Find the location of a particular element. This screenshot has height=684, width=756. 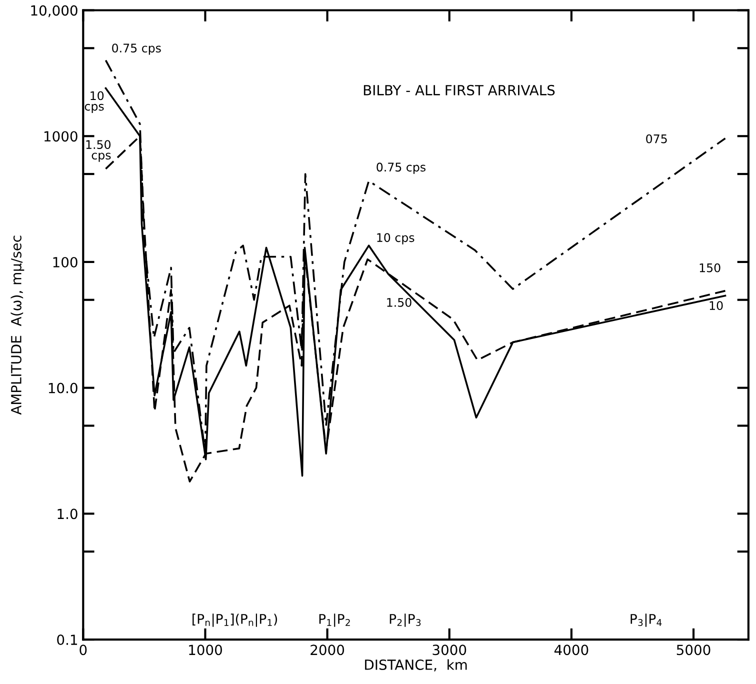

x-tick-label: 0 is located at coordinates (83, 650).